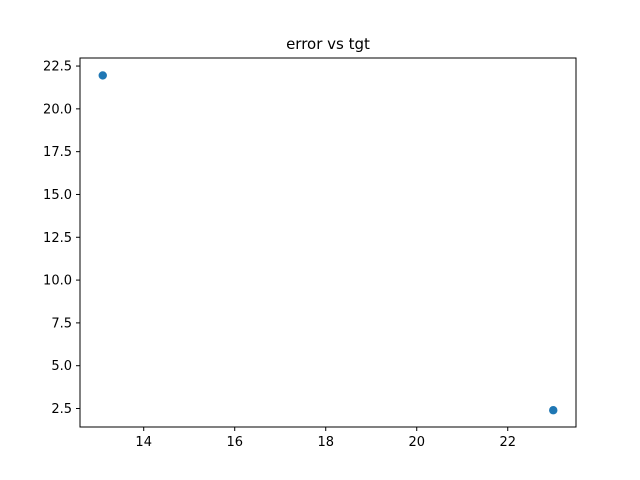 This screenshot has width=640, height=480. Describe the element at coordinates (328, 44) in the screenshot. I see `chart-title: error vs tgt` at that location.